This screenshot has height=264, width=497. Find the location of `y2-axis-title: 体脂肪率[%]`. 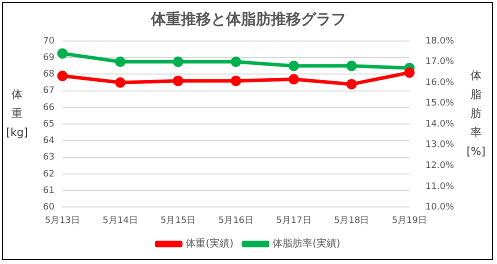

y2-axis-title: 体脂肪率[%] is located at coordinates (476, 113).